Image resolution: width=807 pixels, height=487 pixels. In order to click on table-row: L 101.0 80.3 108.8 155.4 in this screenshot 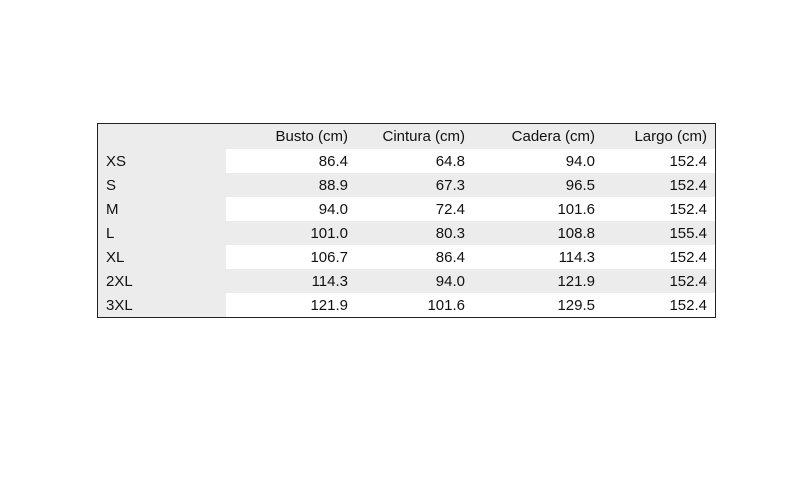, I will do `click(406, 233)`.